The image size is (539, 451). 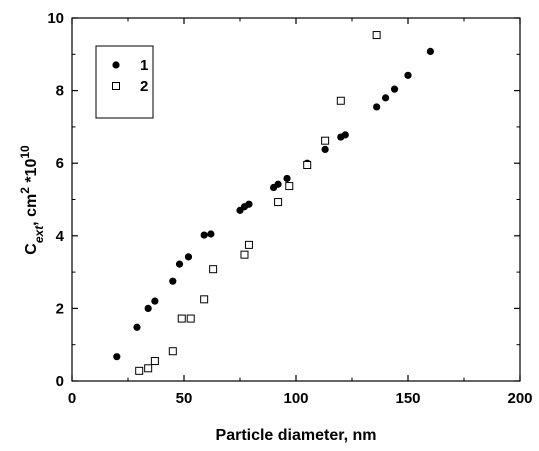 I want to click on y-tick-label: 0, so click(x=60, y=381).